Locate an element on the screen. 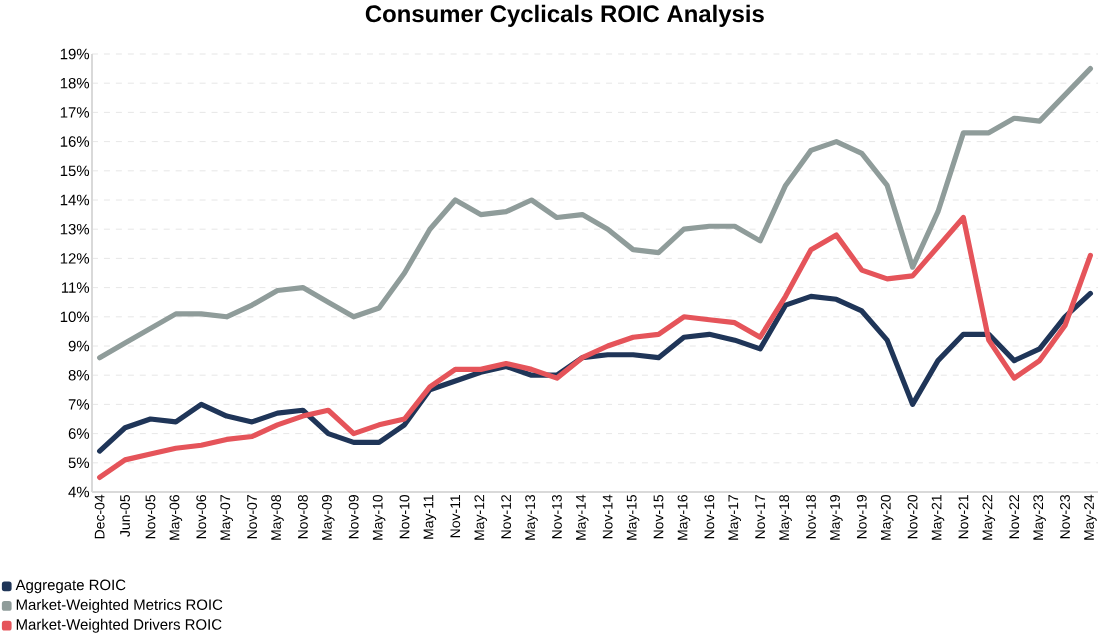 This screenshot has width=1108, height=640. chart-title: Consumer Cyclicals ROIC Analysis is located at coordinates (564, 16).